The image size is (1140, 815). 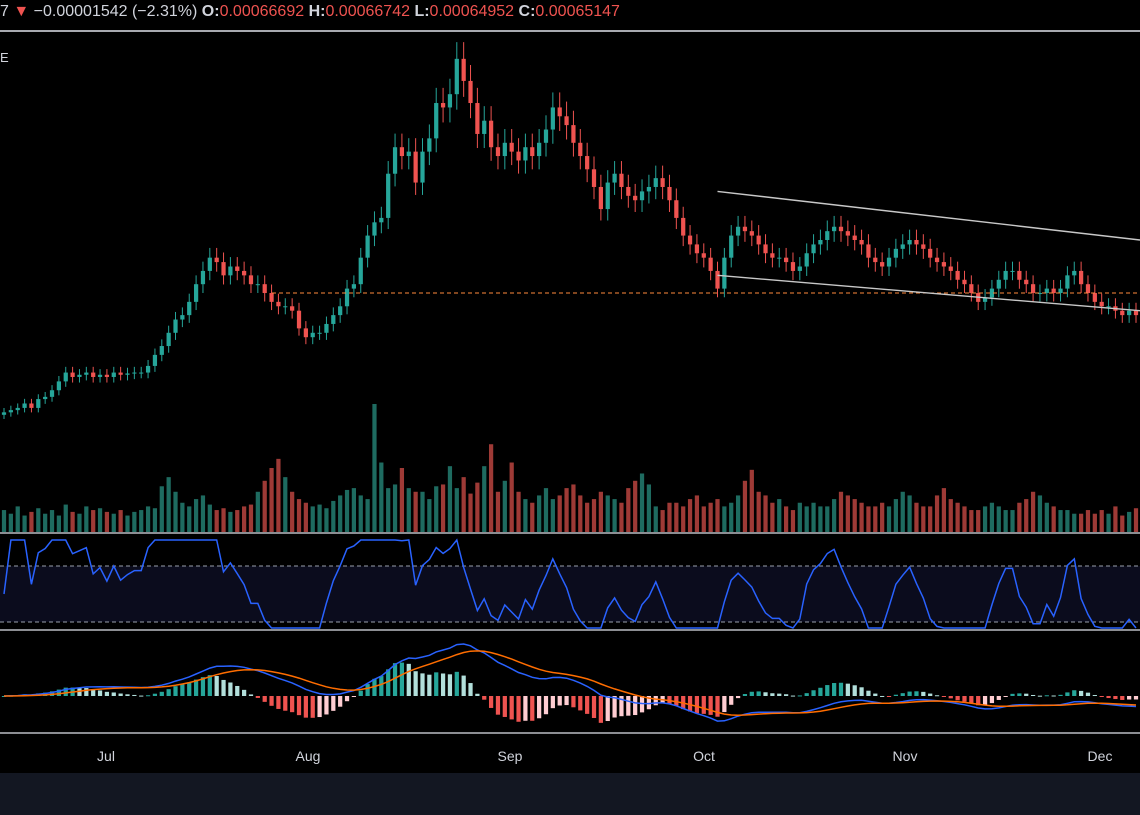 I want to click on time-axis: Jul Aug Sep Oct Nov Dec, so click(x=604, y=756).